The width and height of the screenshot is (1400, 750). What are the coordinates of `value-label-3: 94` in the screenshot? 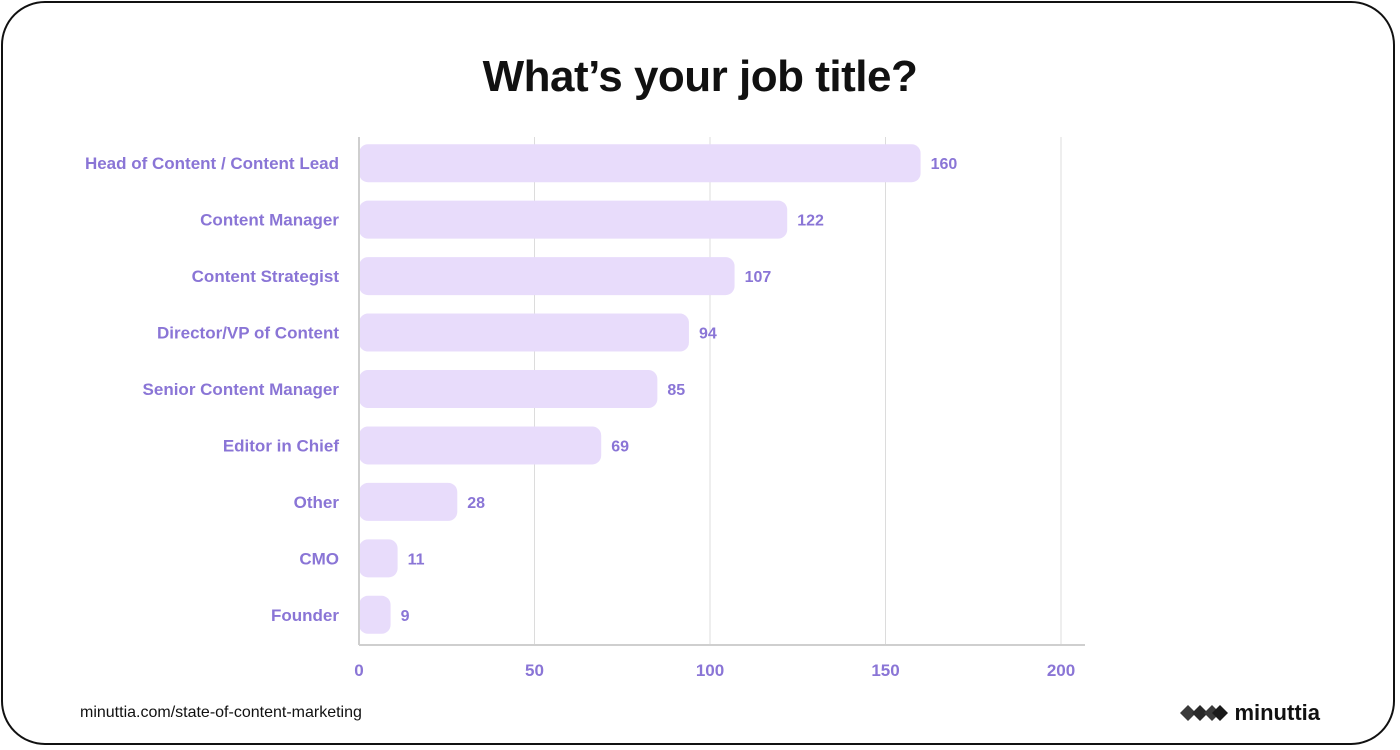 It's located at (708, 334).